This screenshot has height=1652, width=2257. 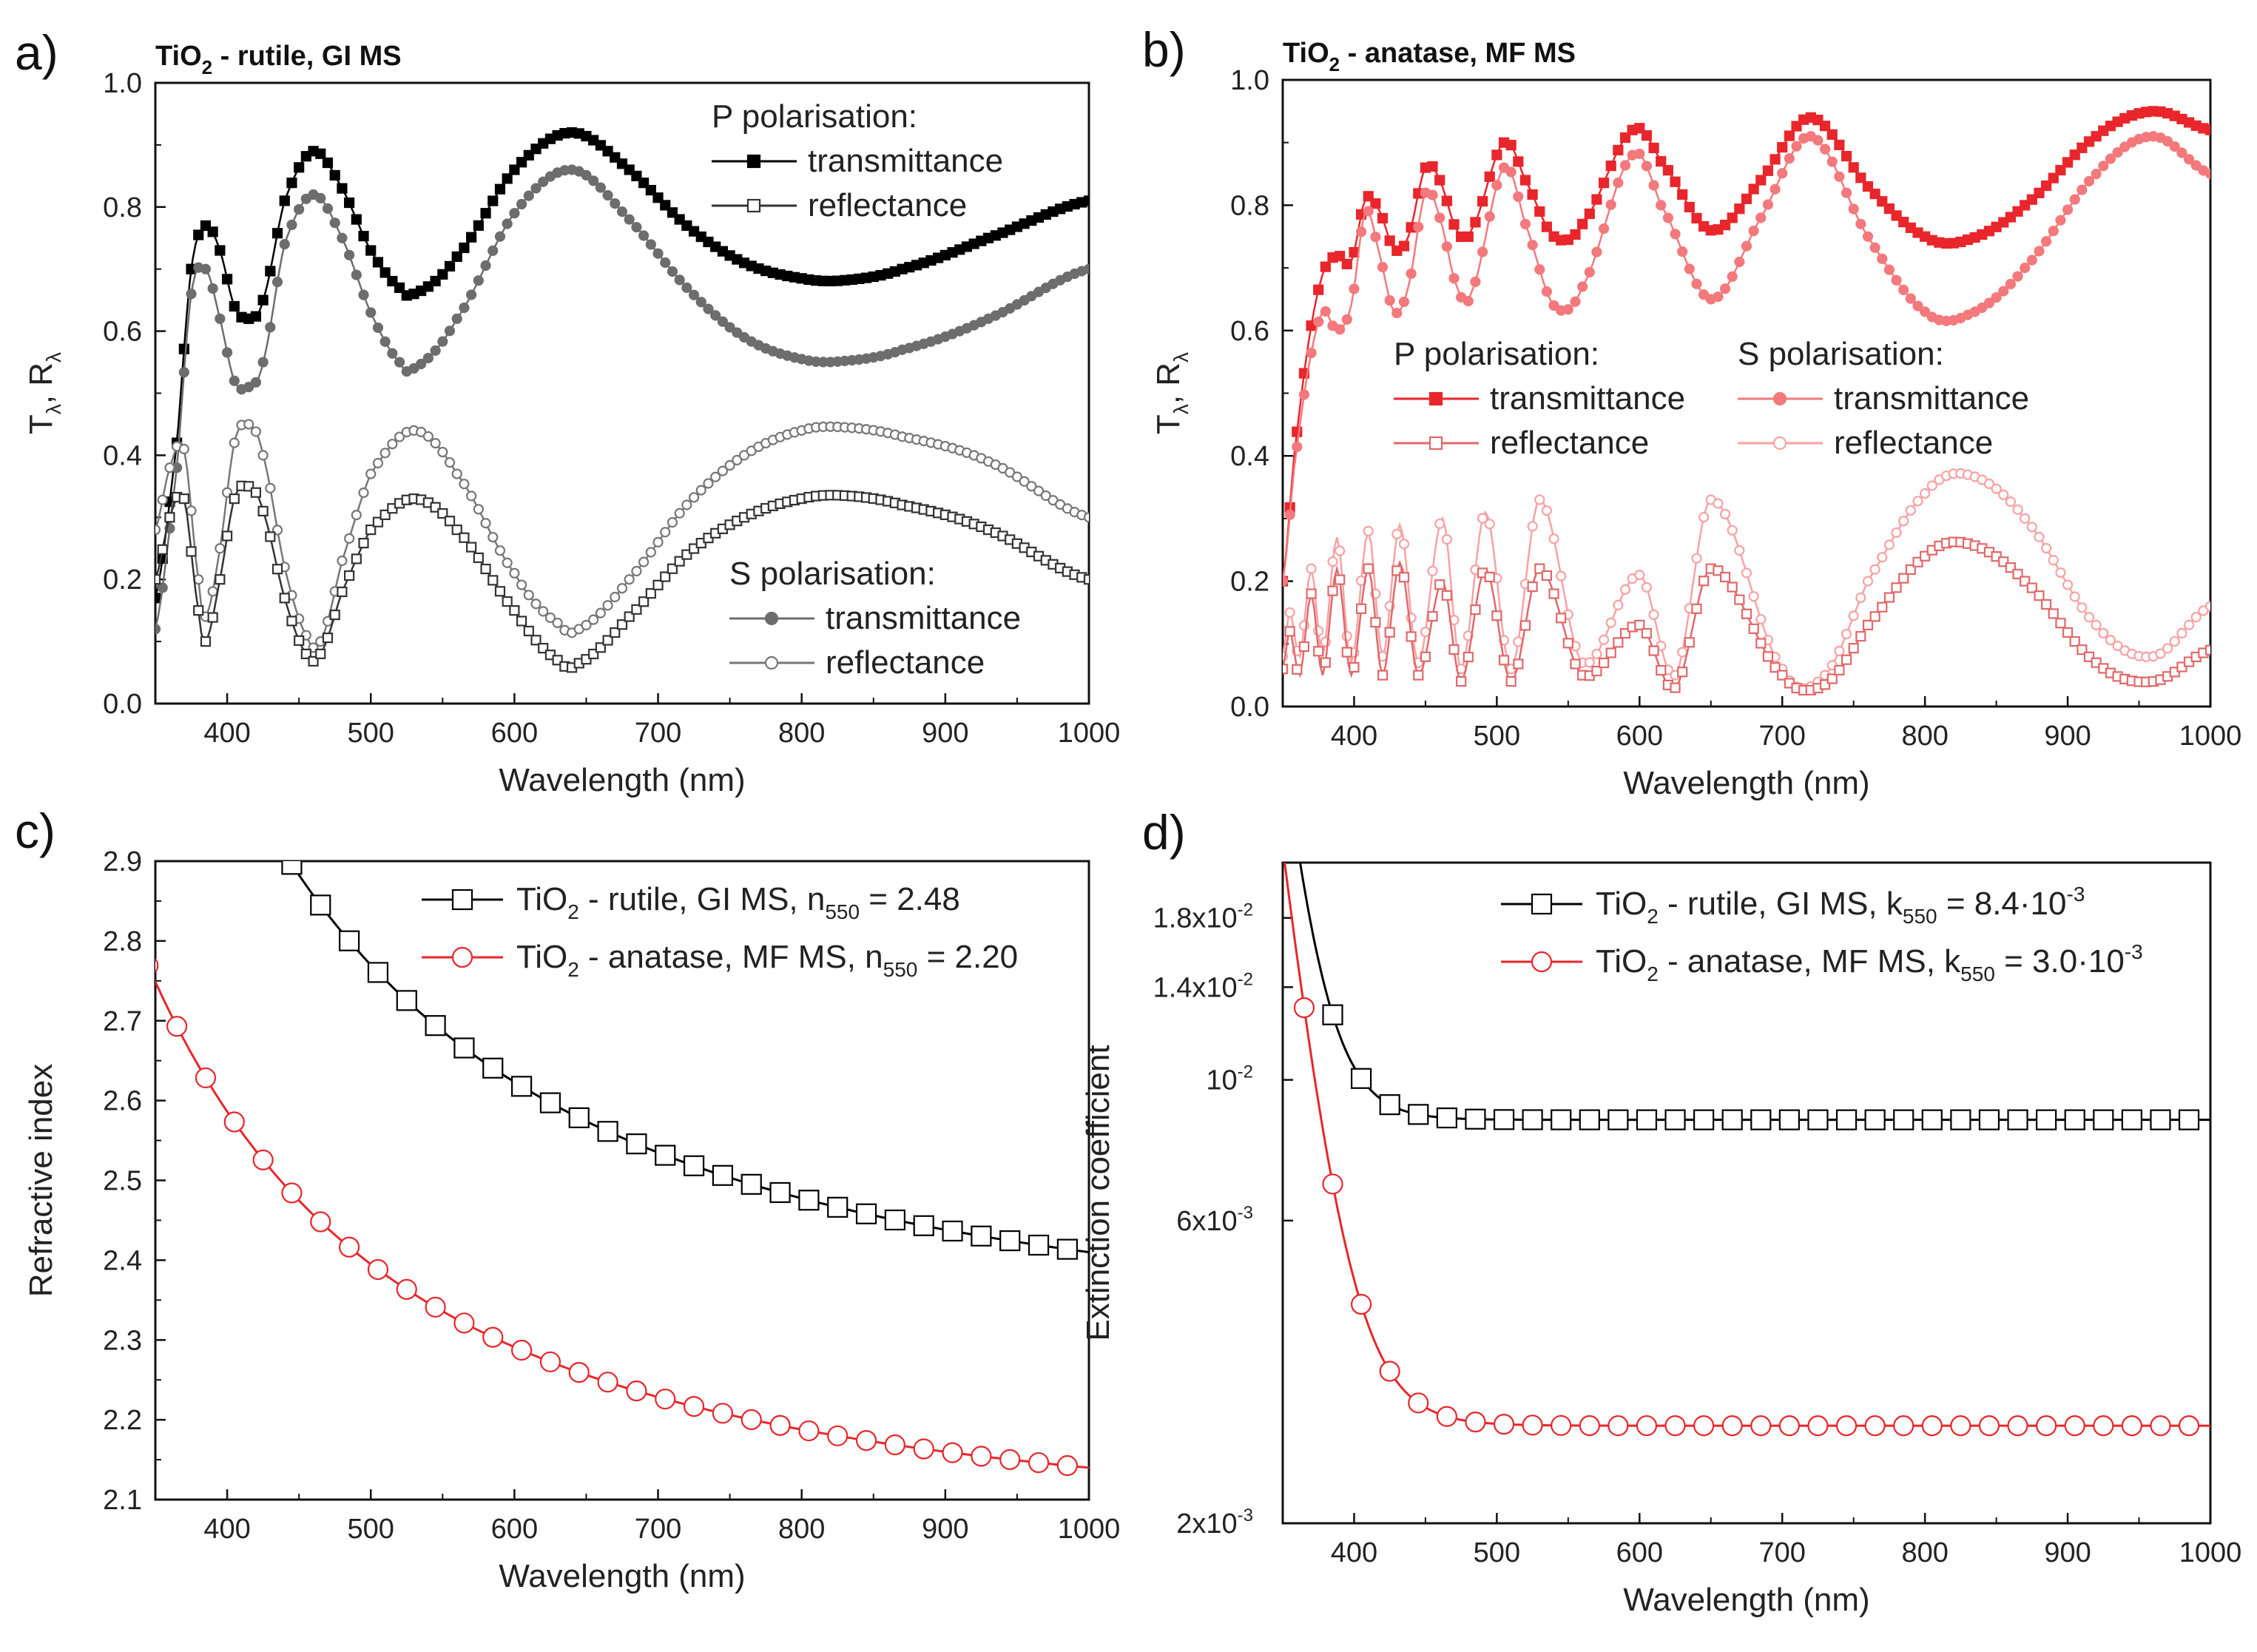 I want to click on y-tick-label: 10-2, so click(x=1229, y=1079).